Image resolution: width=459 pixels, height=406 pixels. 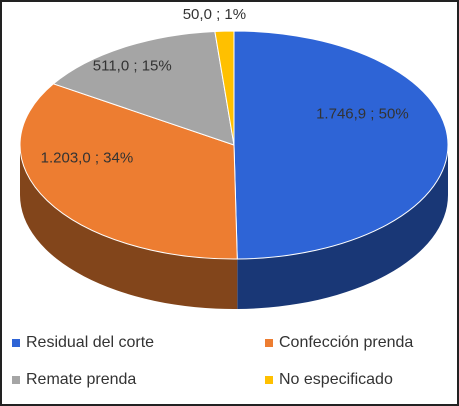 What do you see at coordinates (346, 342) in the screenshot?
I see `legend-label: Confección prenda` at bounding box center [346, 342].